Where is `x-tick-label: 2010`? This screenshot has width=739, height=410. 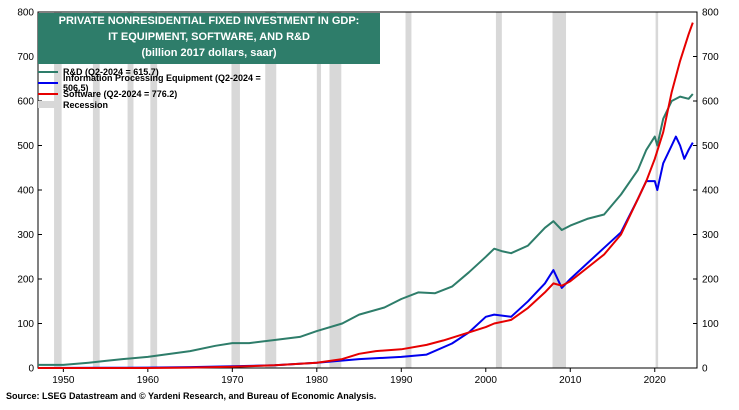
x-tick-label: 2010 is located at coordinates (570, 380).